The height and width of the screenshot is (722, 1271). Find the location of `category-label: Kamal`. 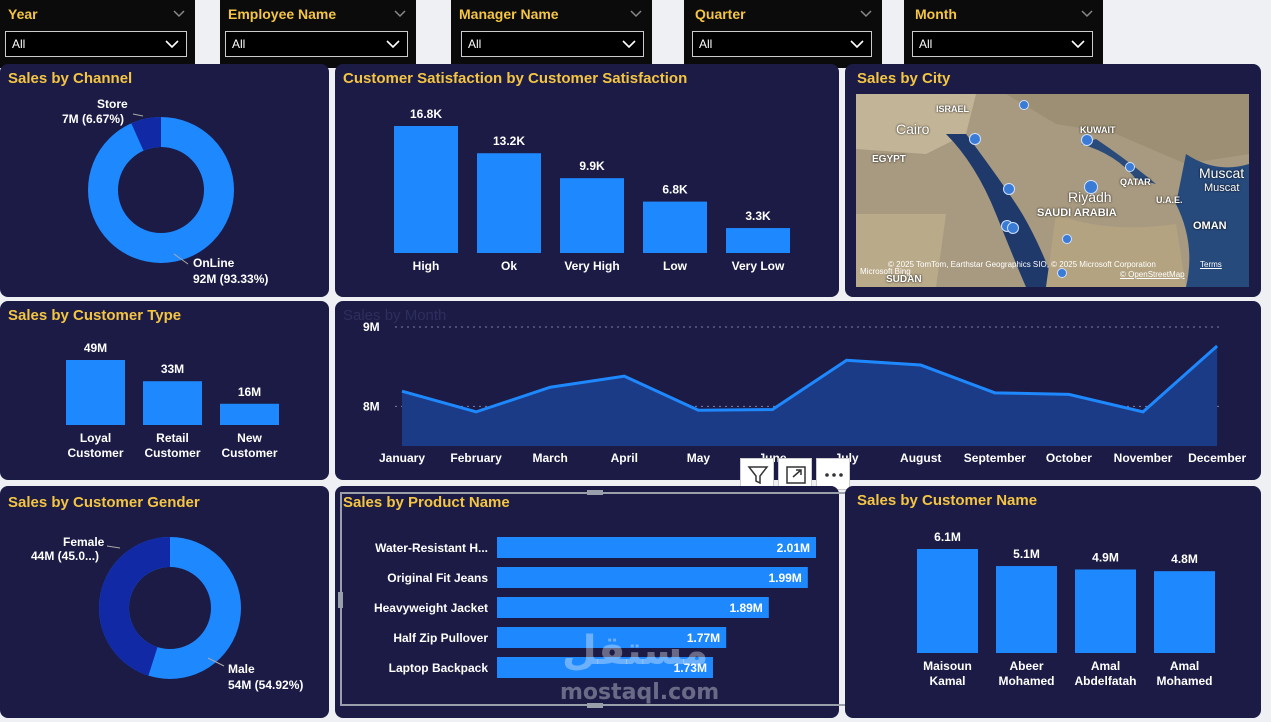

category-label: Kamal is located at coordinates (947, 681).